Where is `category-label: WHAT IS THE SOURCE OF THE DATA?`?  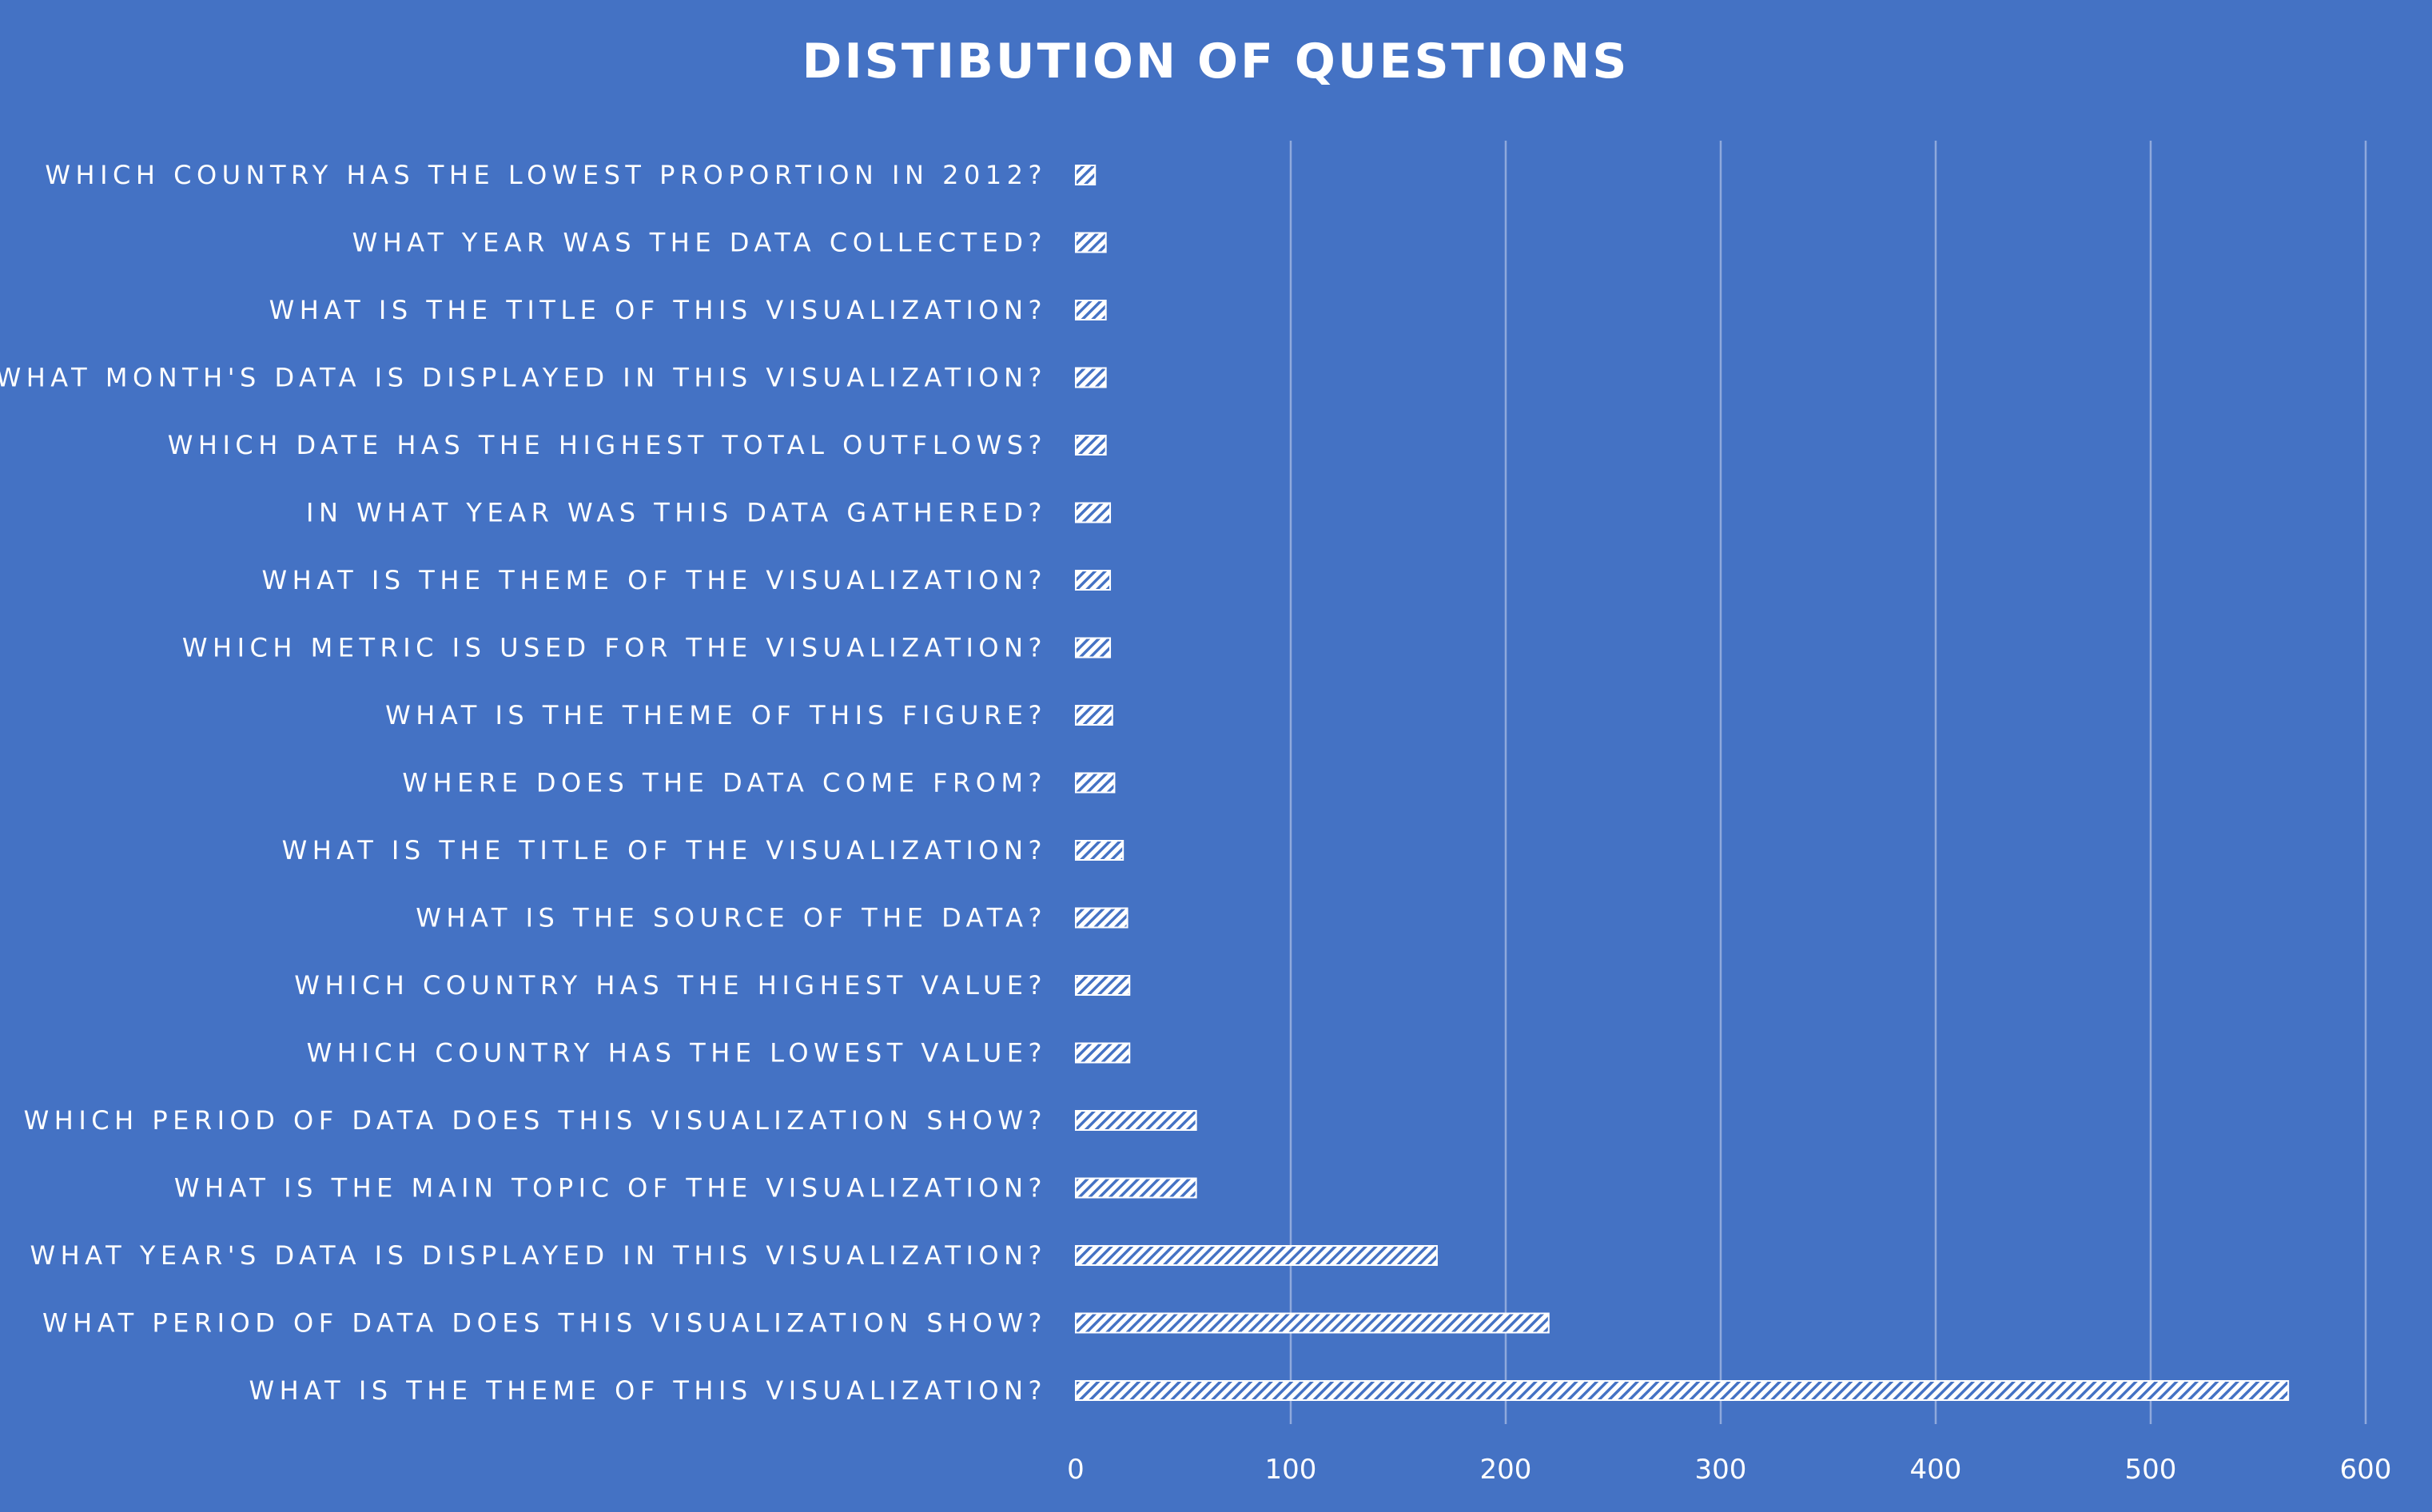 category-label: WHAT IS THE SOURCE OF THE DATA? is located at coordinates (731, 918).